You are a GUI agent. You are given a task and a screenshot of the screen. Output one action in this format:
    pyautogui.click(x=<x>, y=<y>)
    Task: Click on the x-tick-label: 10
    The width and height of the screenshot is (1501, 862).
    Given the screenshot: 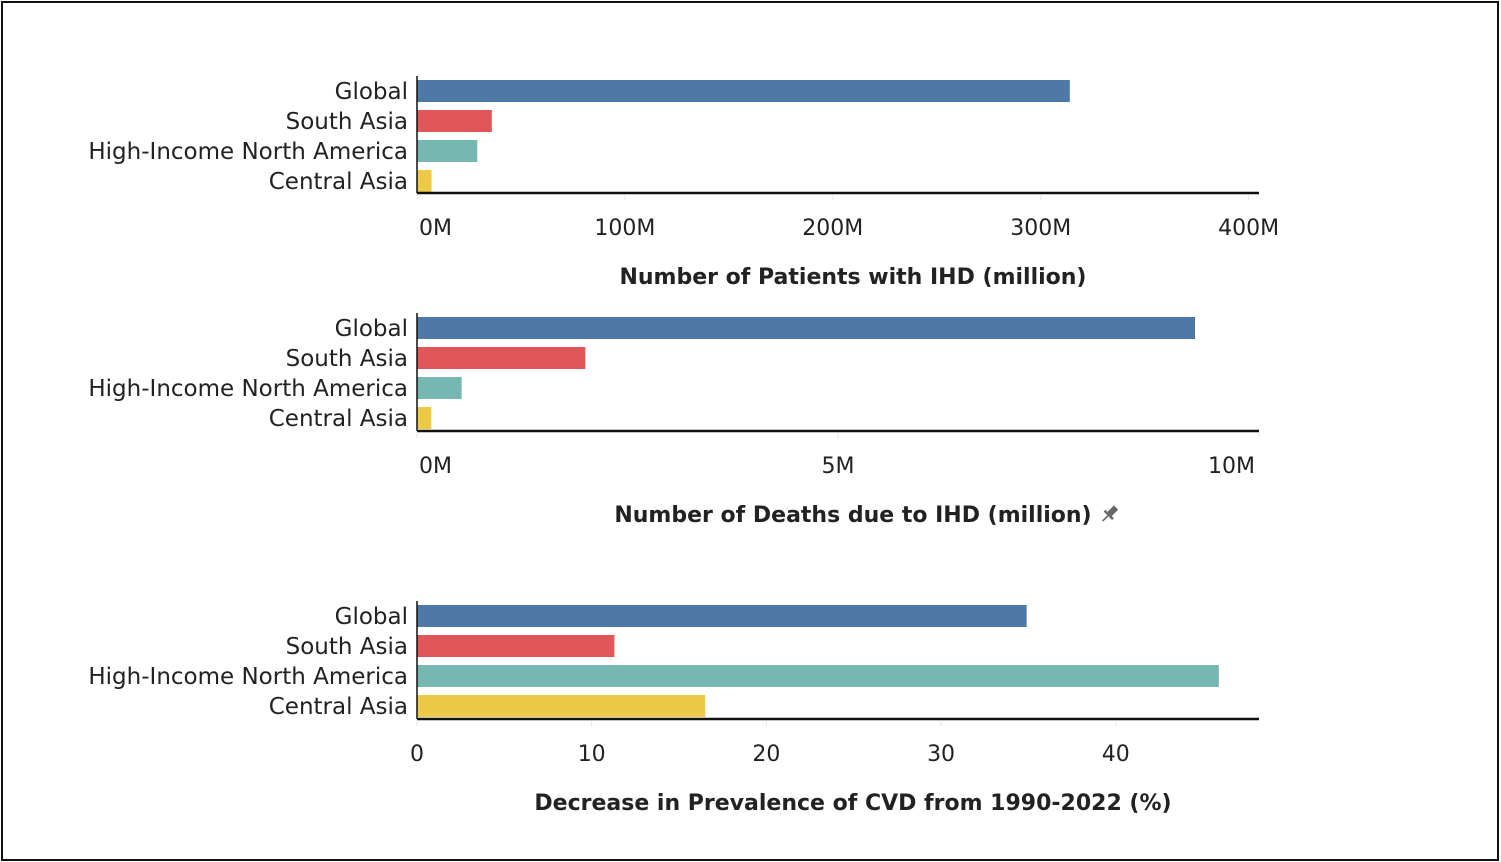 What is the action you would take?
    pyautogui.click(x=592, y=754)
    